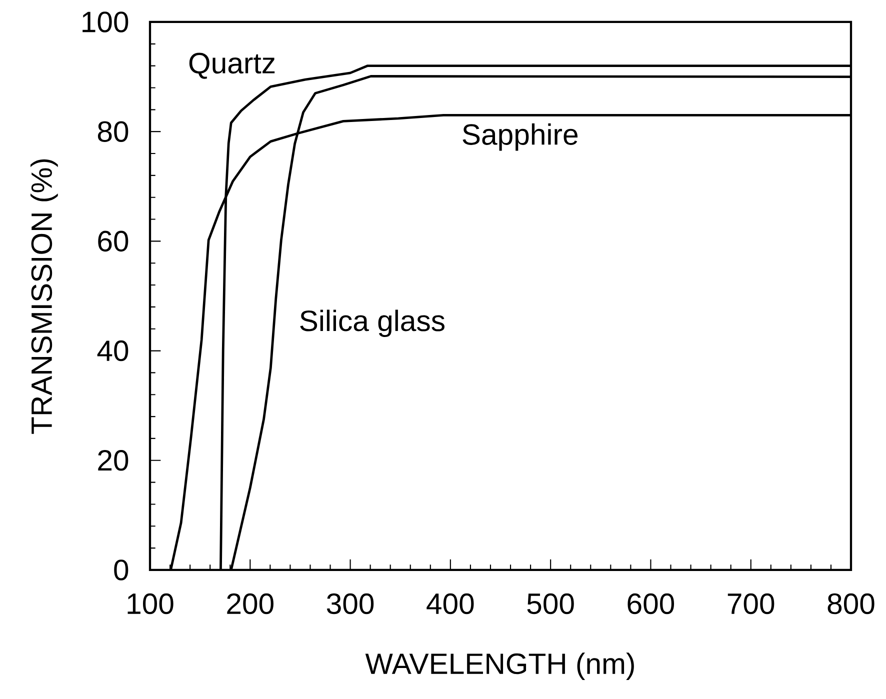 The width and height of the screenshot is (886, 699). I want to click on x-tick-label: 600, so click(651, 603).